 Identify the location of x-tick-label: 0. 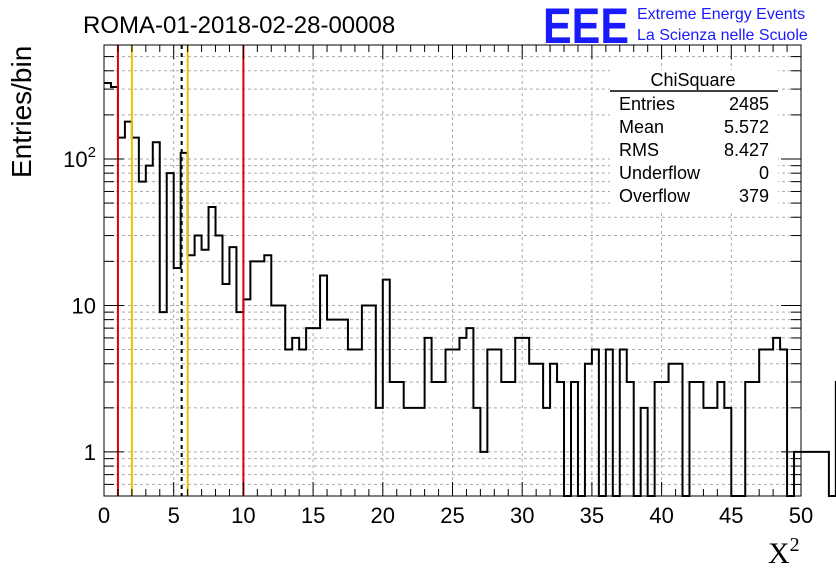
(104, 515).